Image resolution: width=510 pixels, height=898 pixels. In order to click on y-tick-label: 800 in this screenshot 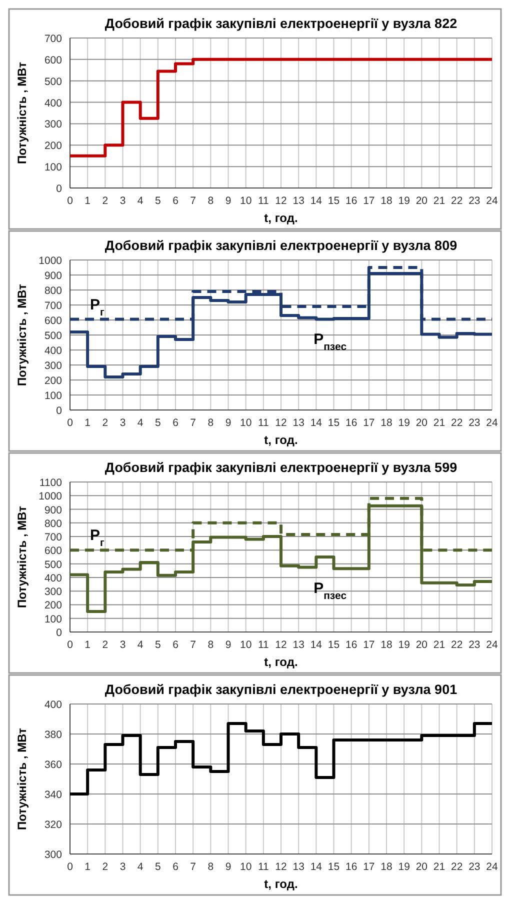, I will do `click(53, 291)`.